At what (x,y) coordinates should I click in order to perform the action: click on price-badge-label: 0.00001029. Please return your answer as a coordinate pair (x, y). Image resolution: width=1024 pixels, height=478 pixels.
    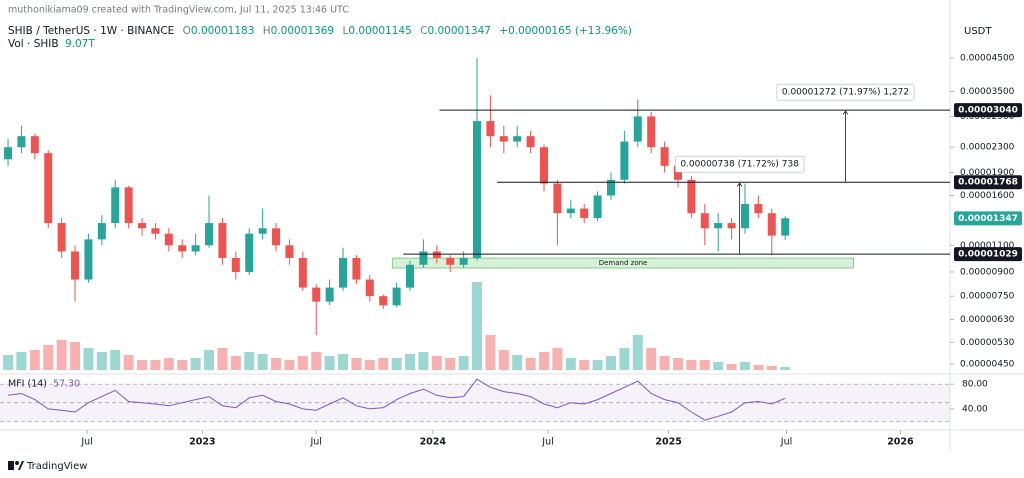
    Looking at the image, I should click on (988, 255).